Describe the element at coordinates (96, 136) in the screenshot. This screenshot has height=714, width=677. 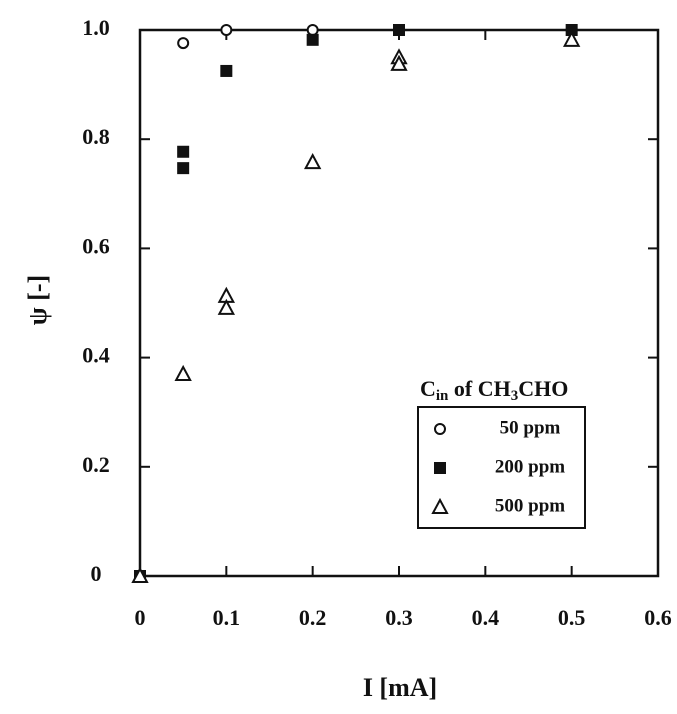
I see `y-tick-label: 0.8` at that location.